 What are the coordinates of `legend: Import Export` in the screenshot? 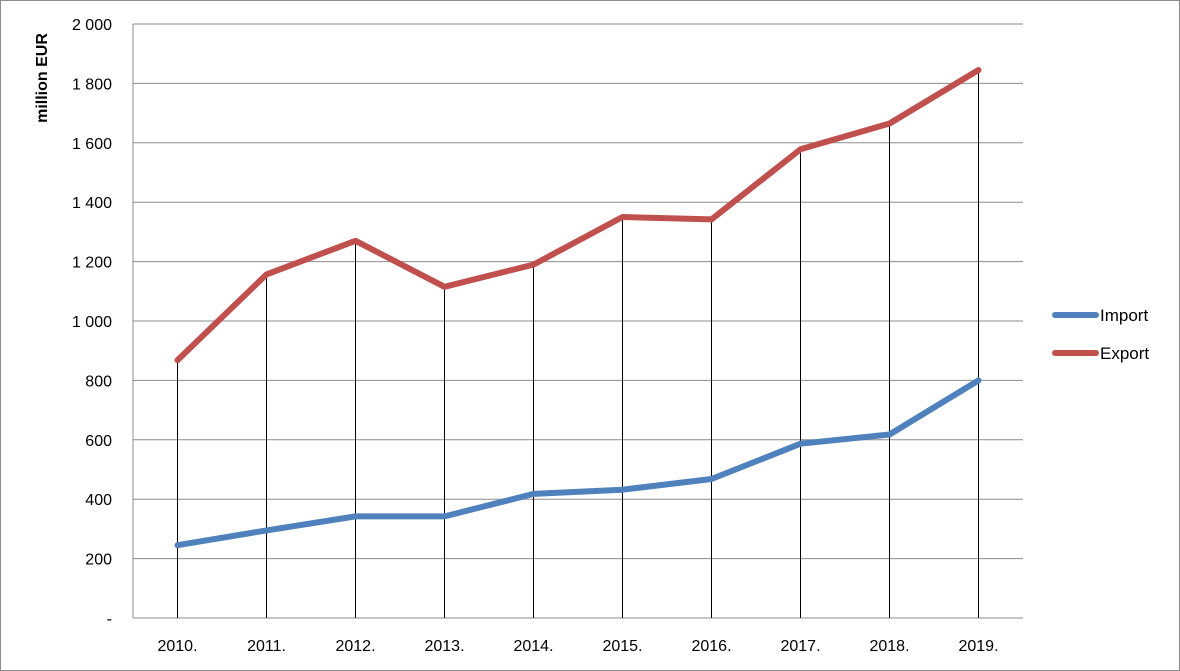 It's located at (1100, 334).